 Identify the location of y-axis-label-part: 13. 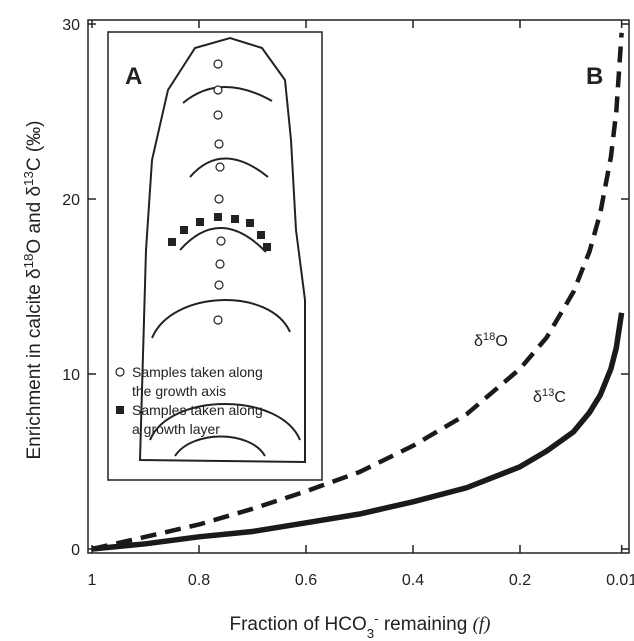
(28, 178).